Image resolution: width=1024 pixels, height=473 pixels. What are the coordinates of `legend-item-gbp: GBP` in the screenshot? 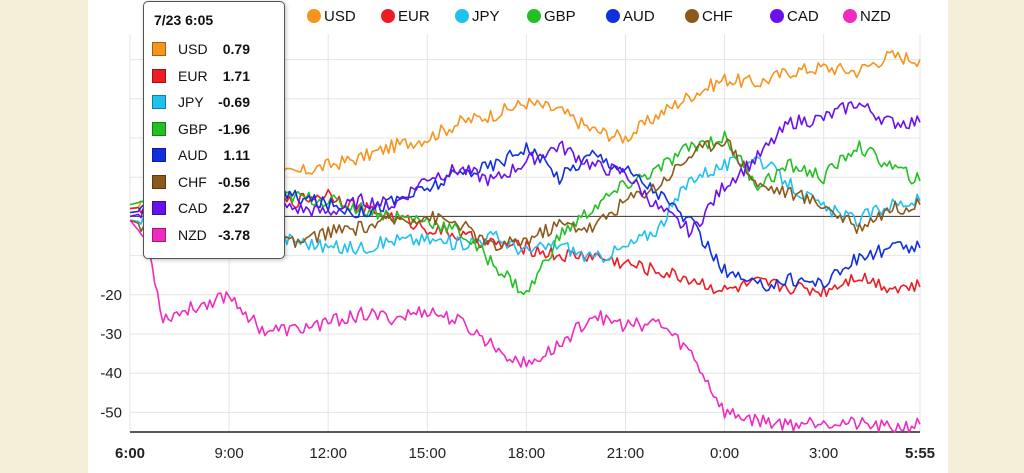 It's located at (551, 16).